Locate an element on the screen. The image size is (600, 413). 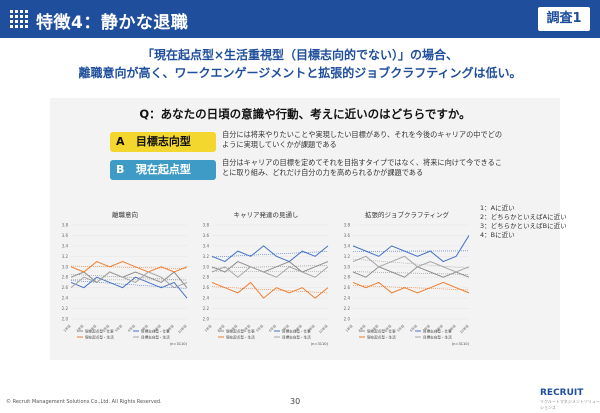
header-bar: 特徴4：静かな退職 調査1 is located at coordinates (300, 19).